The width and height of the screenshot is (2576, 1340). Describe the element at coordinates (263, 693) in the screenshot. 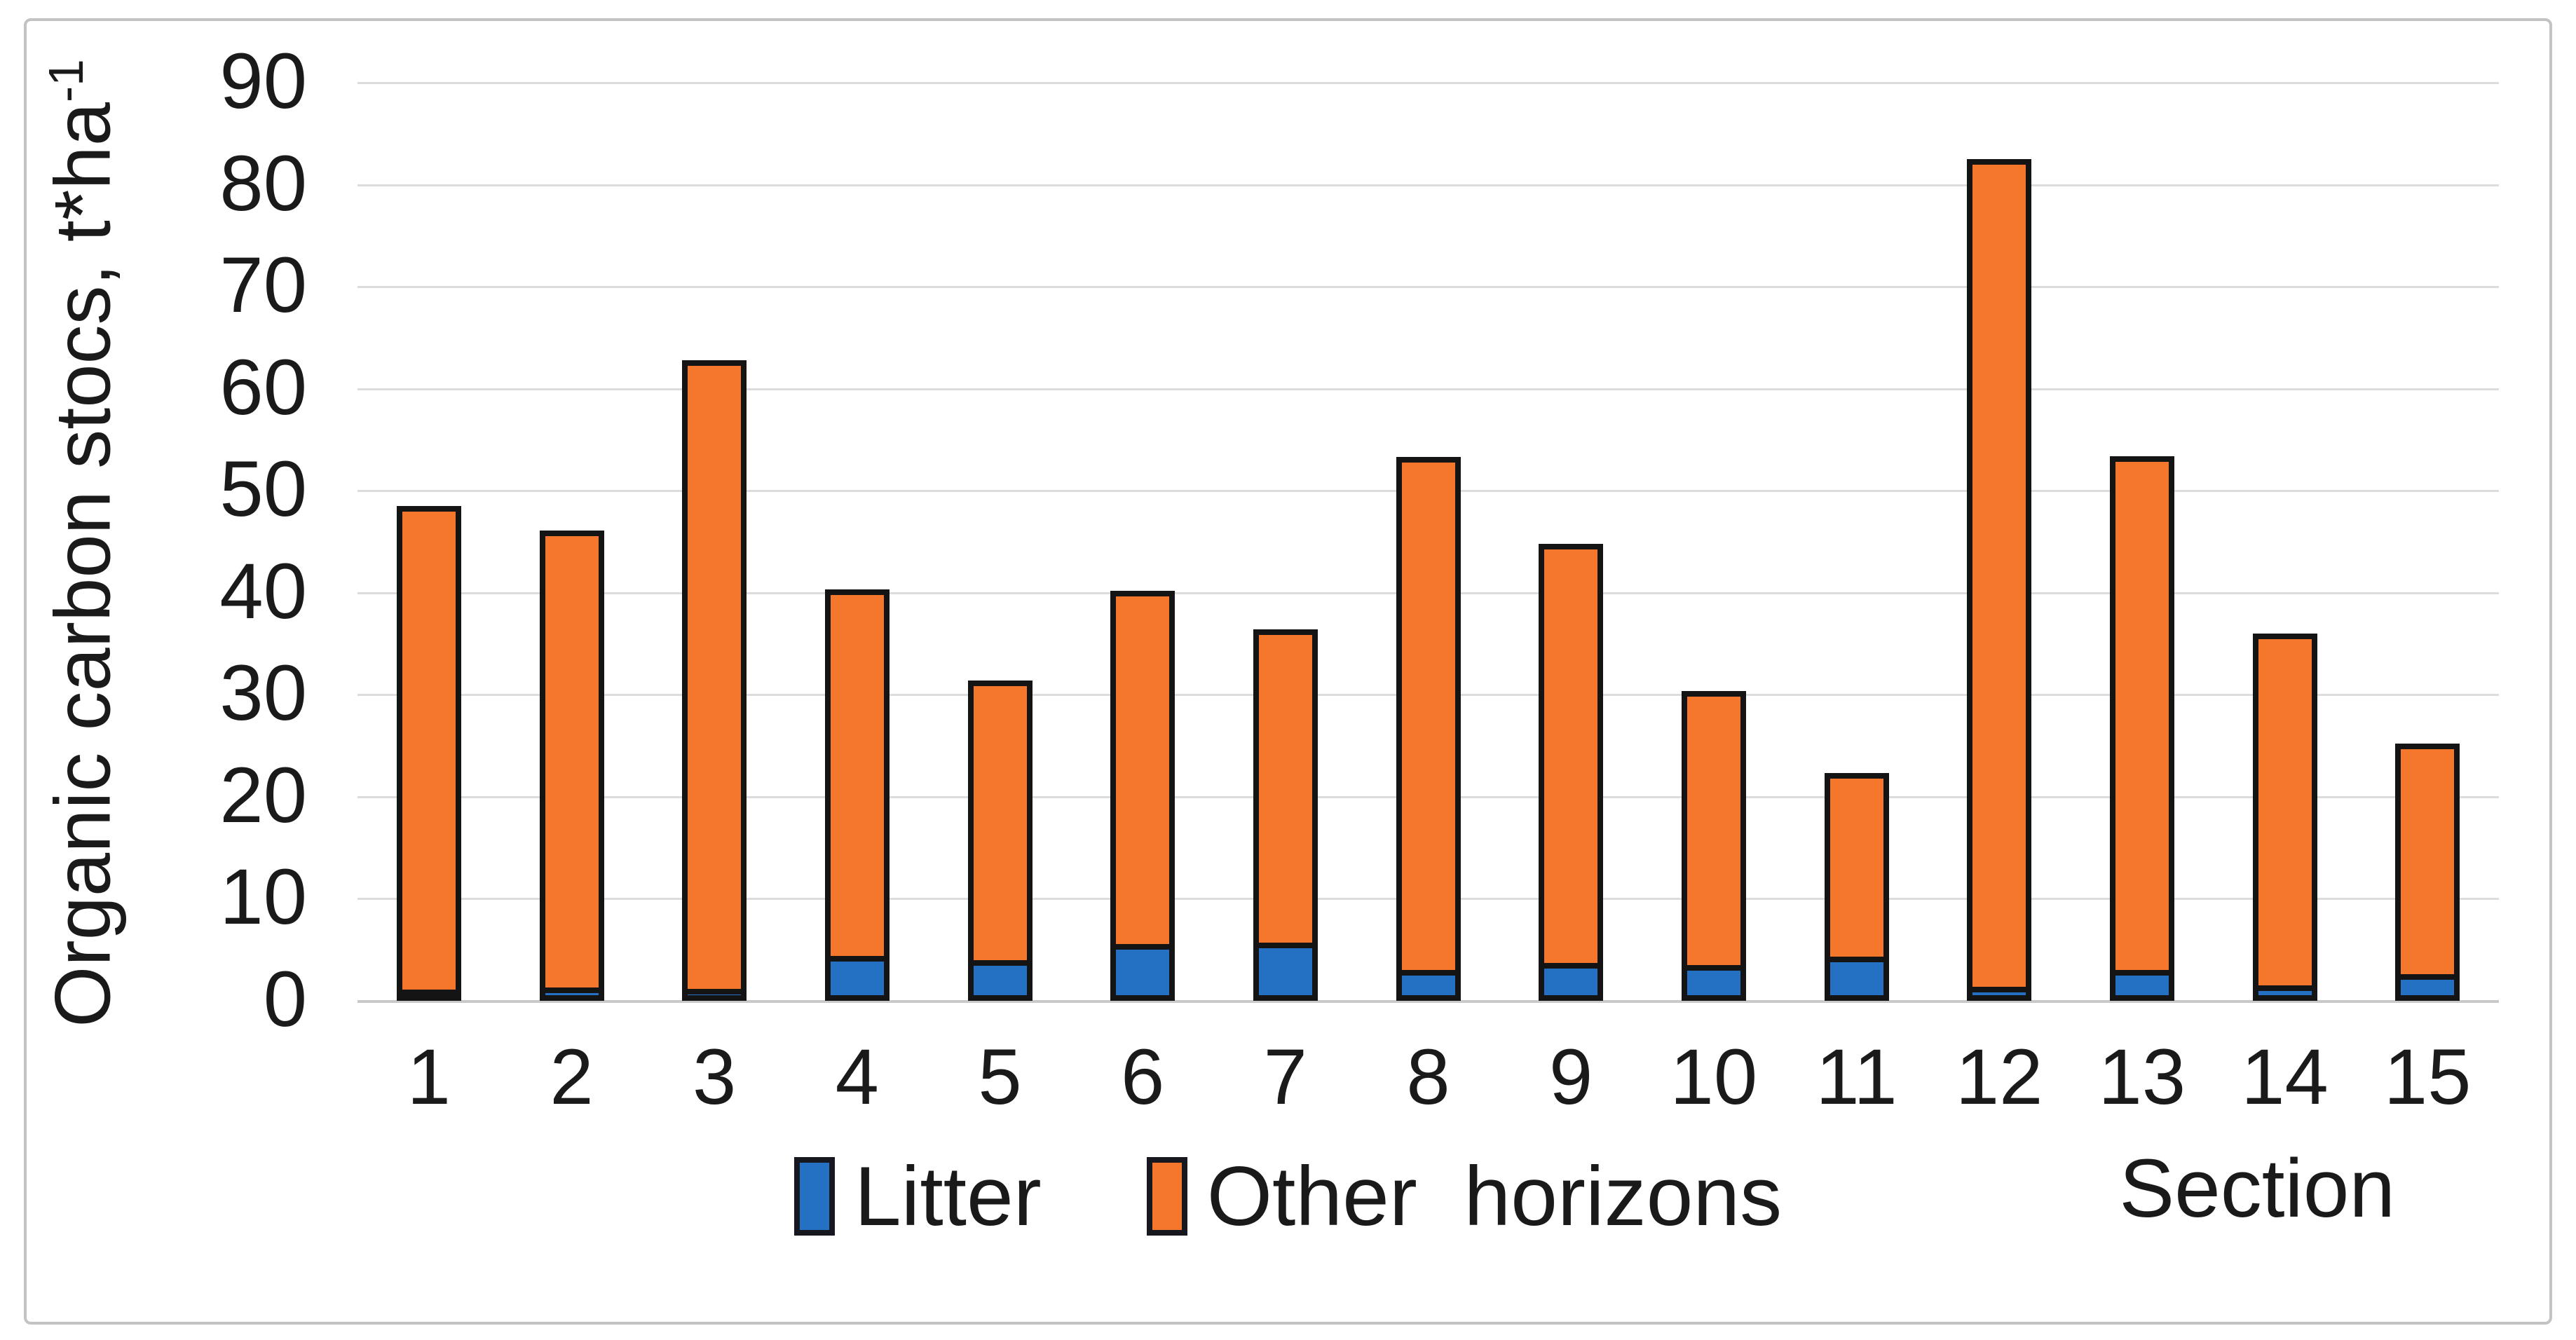

I see `y-tick-label-30: 30` at that location.